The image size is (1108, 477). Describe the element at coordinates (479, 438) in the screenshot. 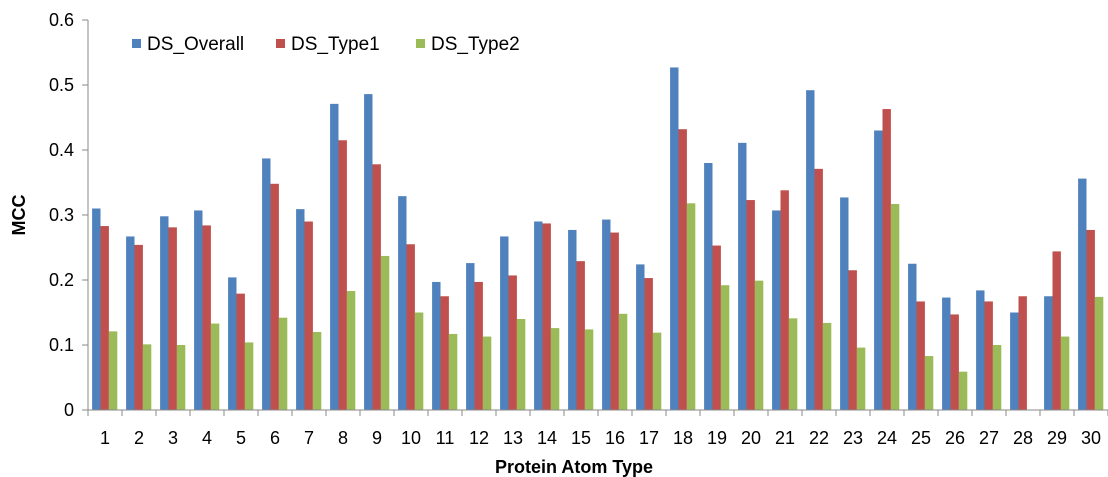

I see `x-tick-label: 12` at that location.